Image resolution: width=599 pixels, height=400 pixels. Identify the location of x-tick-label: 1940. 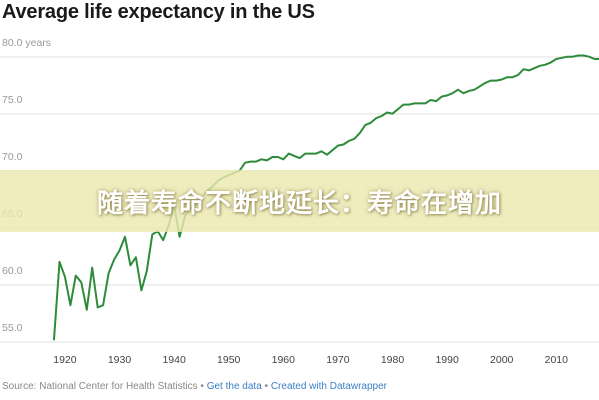
(174, 360).